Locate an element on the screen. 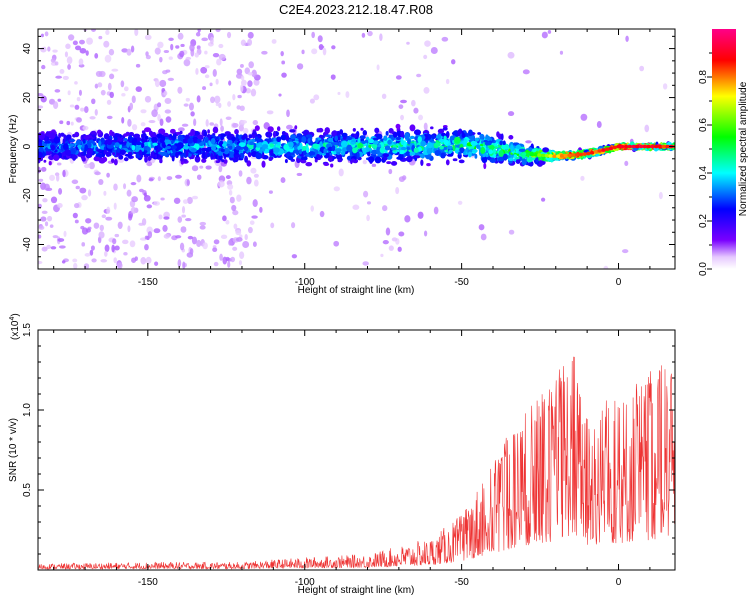  colorbar-tick-label: 0.8 is located at coordinates (703, 77).